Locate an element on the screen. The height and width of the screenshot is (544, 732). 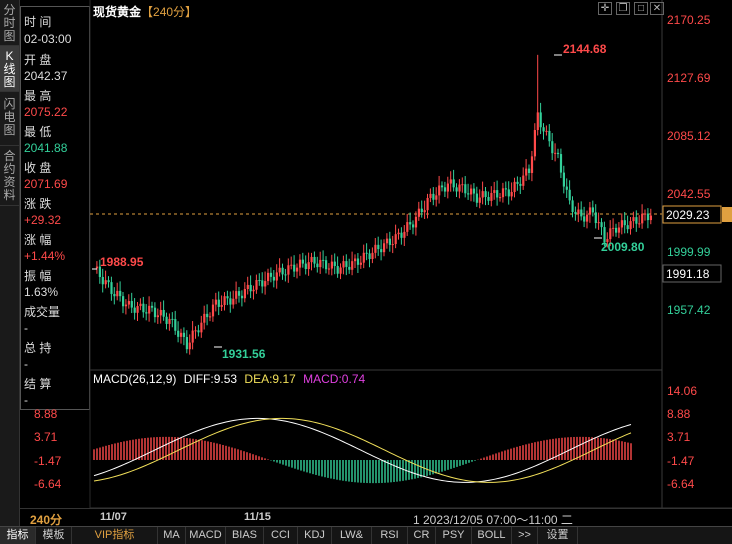
high-price-annotation: 2144.68 is located at coordinates (585, 49).